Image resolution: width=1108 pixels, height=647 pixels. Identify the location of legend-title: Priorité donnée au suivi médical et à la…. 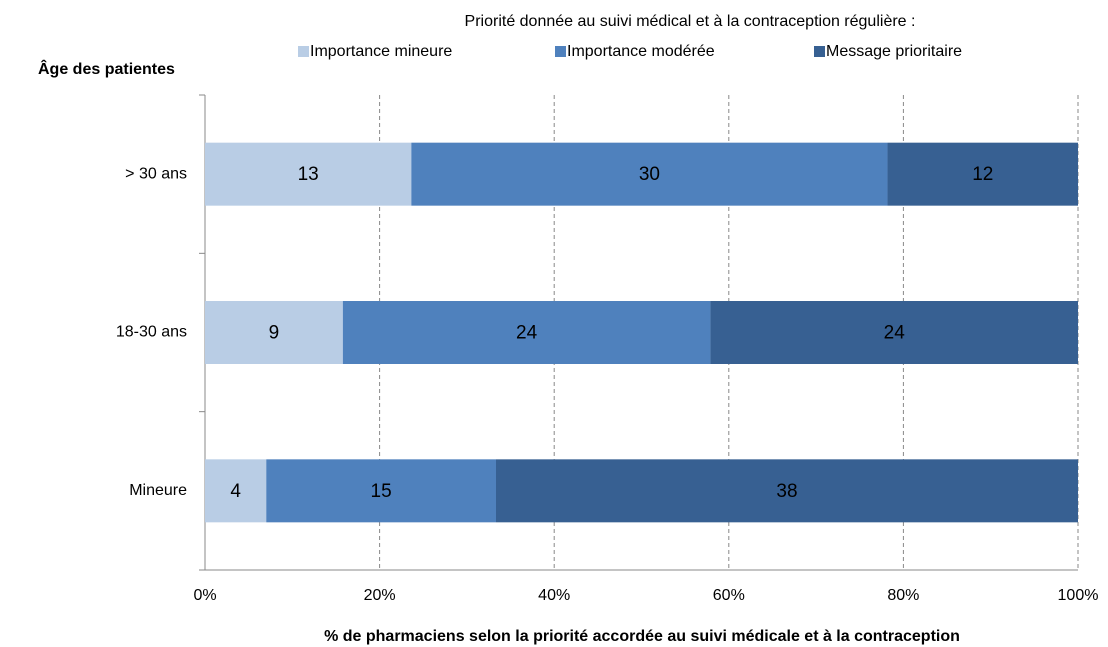
(690, 21).